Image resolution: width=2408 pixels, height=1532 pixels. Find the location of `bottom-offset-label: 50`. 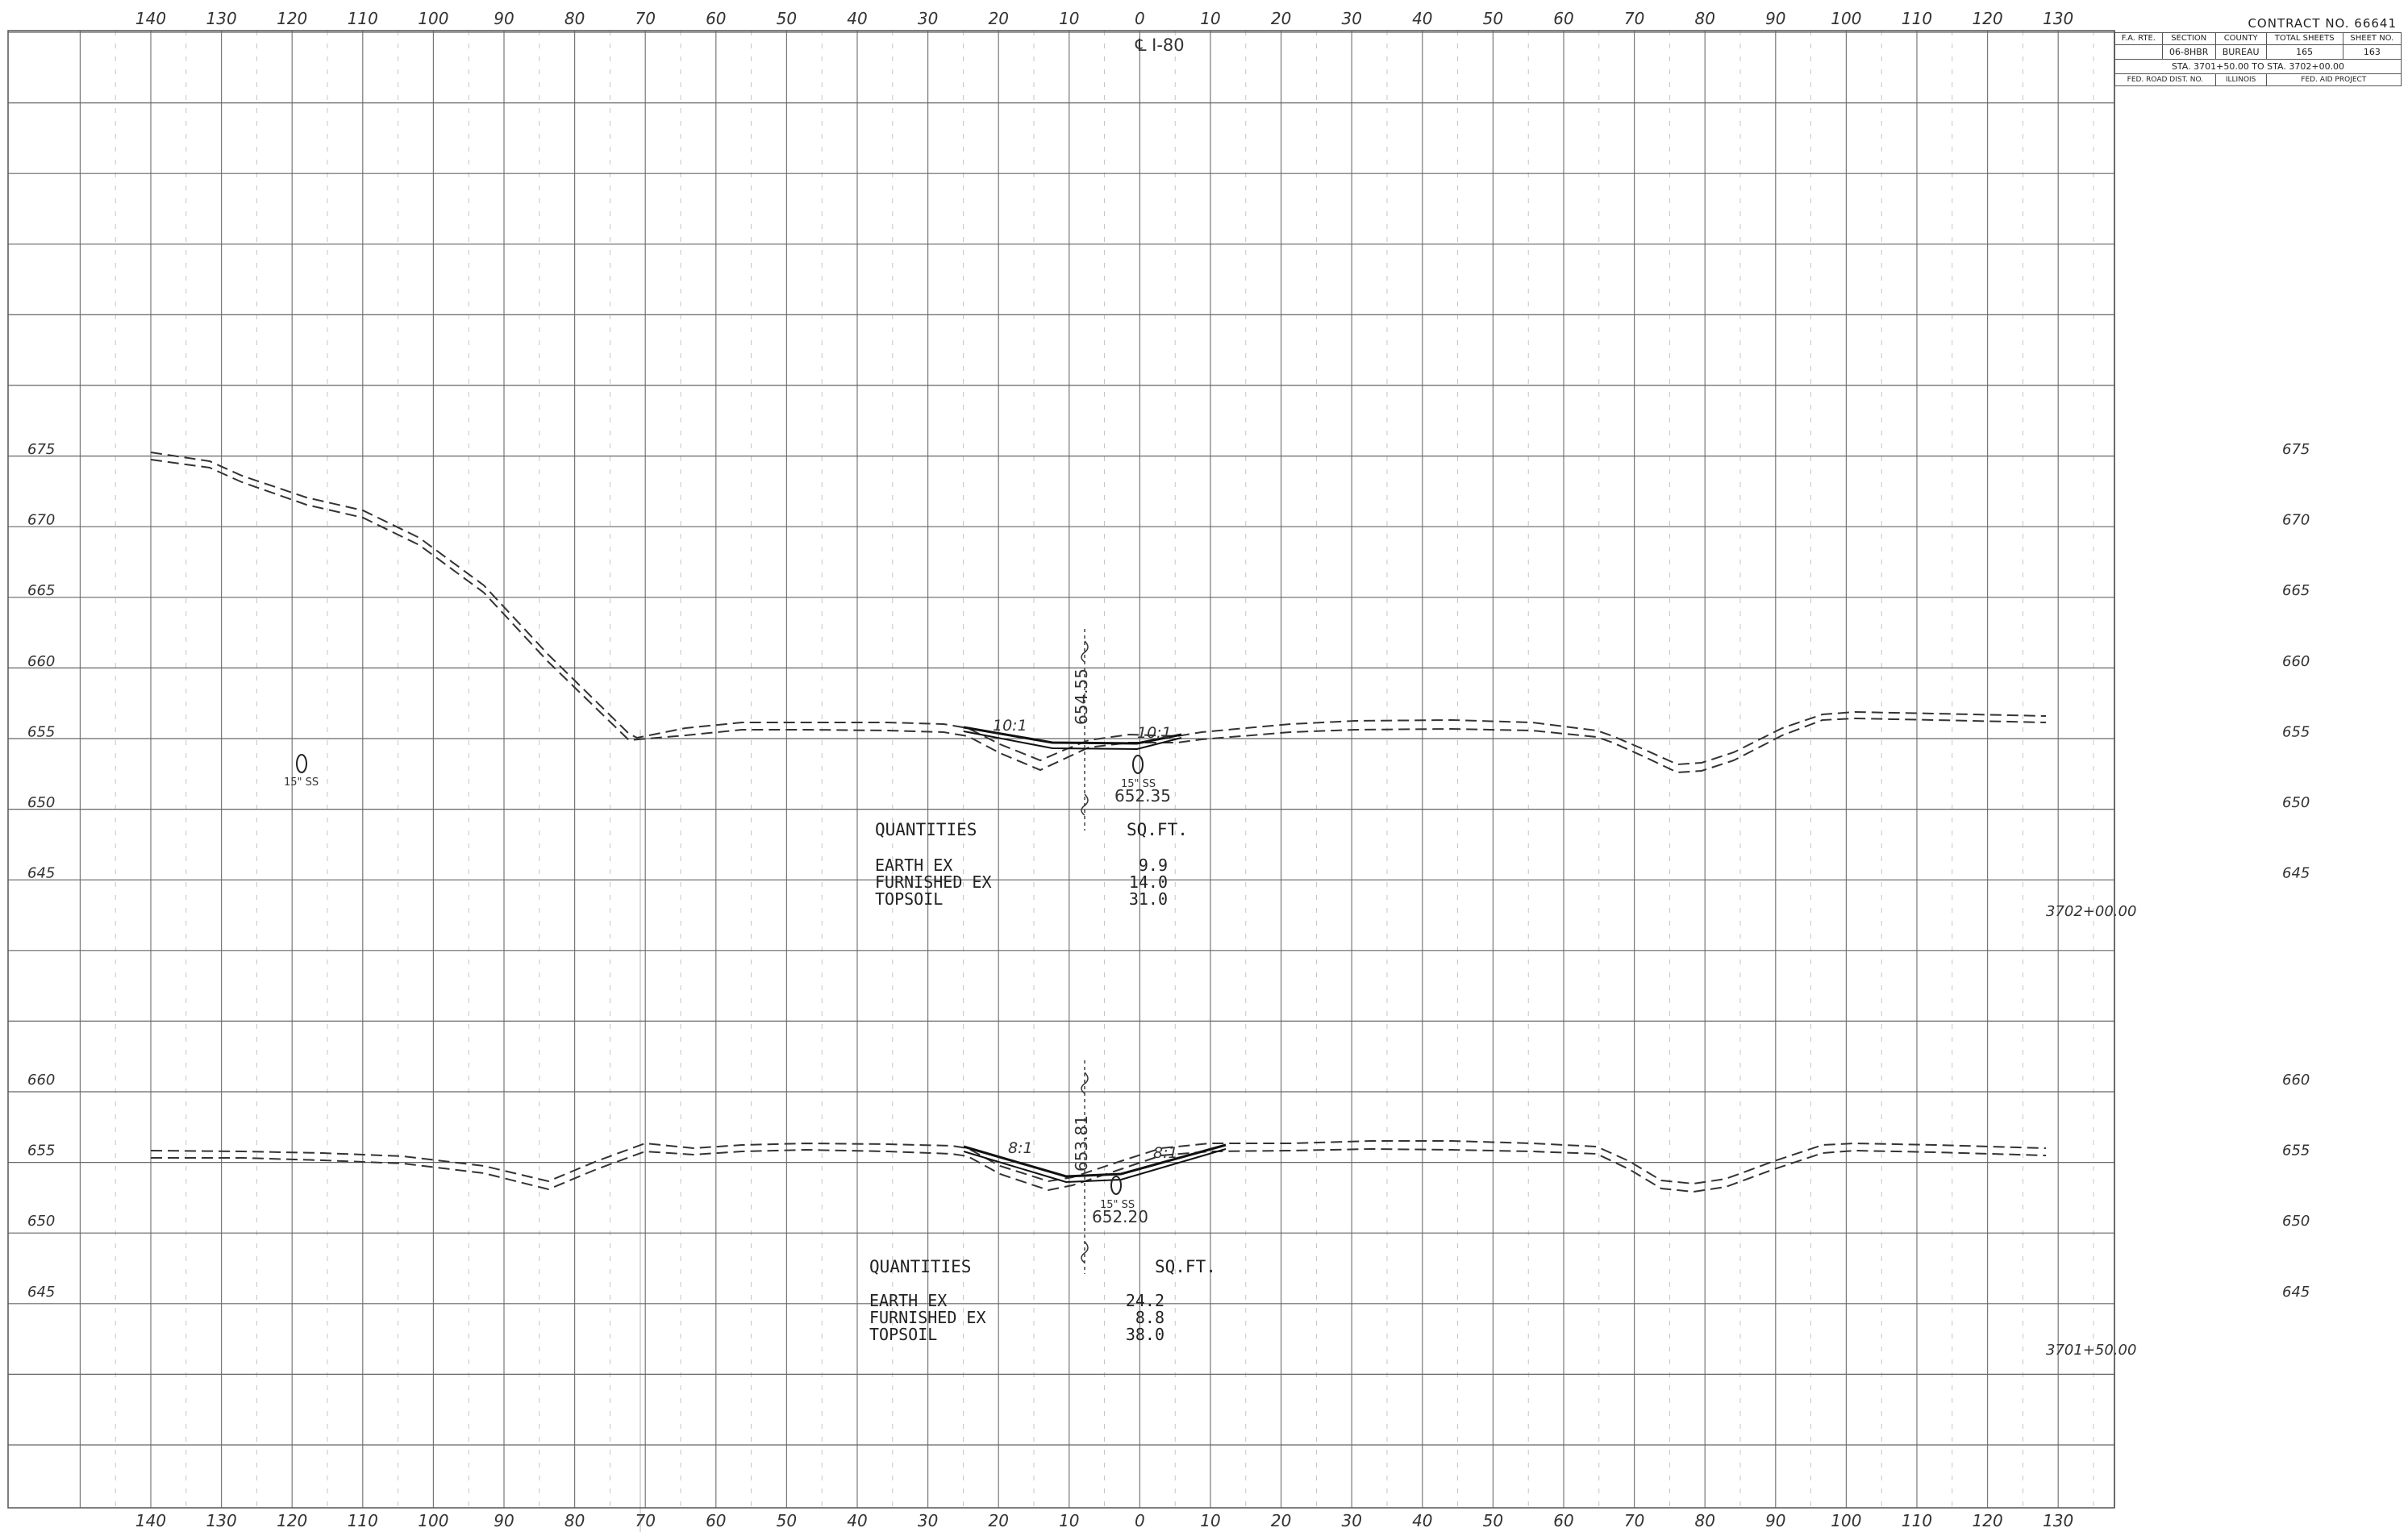

bottom-offset-label: 50 is located at coordinates (787, 1521).